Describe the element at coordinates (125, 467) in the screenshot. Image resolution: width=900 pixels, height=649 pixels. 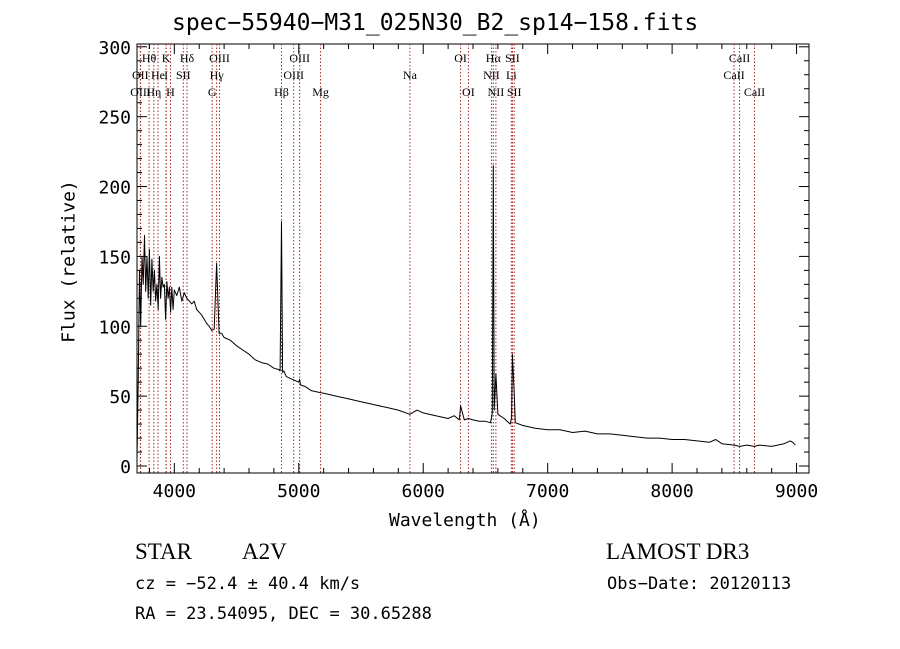
I see `y-tick-label: 0` at that location.